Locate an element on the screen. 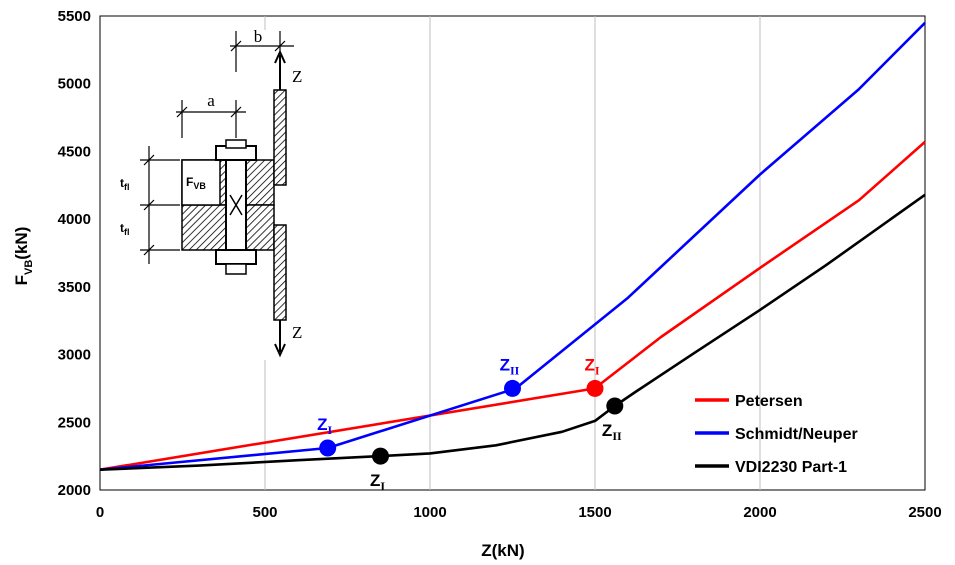 The image size is (955, 565). flange-thickness-label-top: tfl is located at coordinates (125, 184).